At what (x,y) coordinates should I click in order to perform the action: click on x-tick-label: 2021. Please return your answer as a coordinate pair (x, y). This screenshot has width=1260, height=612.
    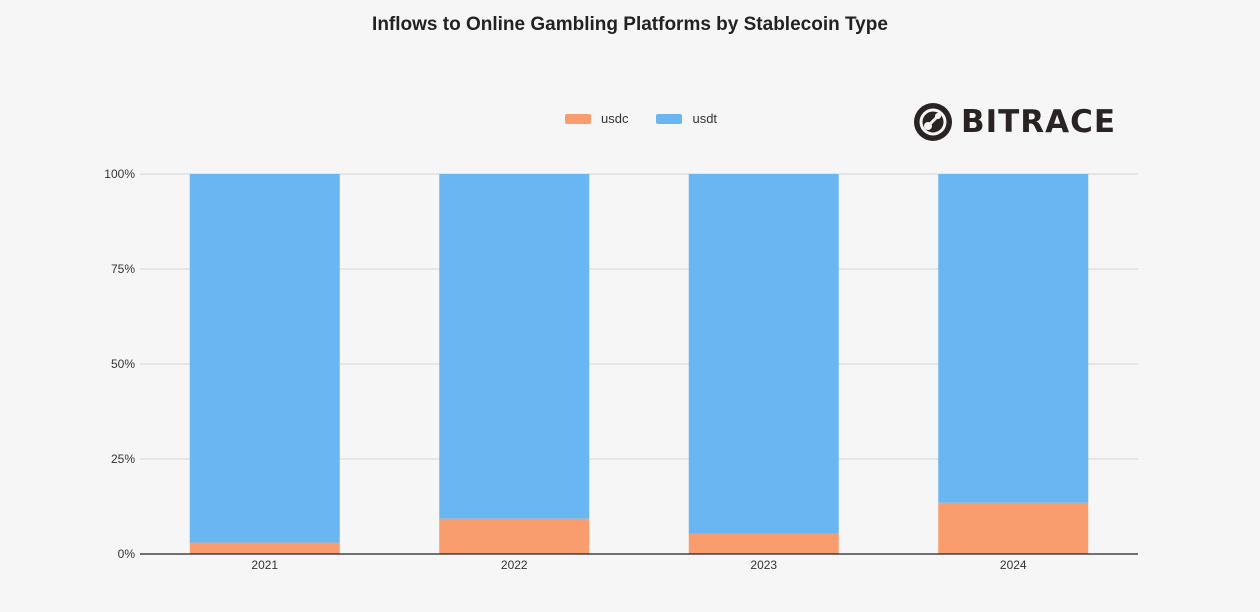
    Looking at the image, I should click on (264, 565).